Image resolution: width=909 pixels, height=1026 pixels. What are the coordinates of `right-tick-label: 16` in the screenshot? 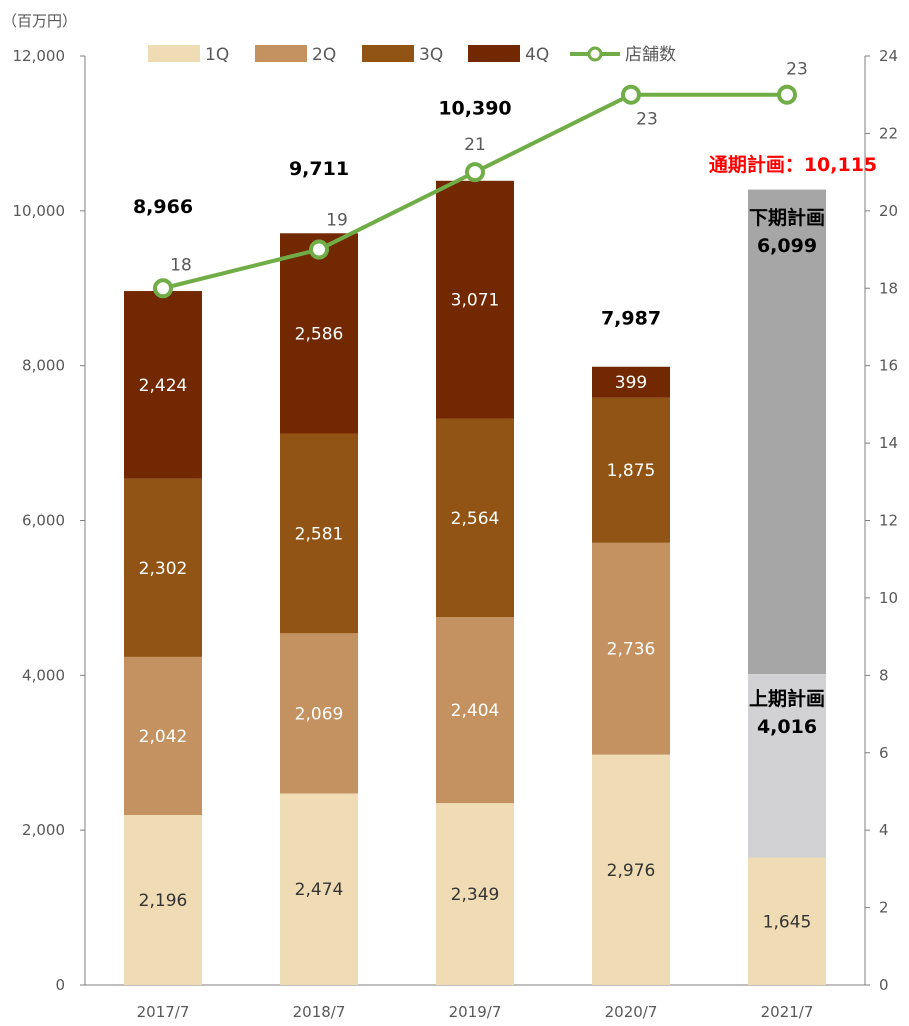 It's located at (888, 366).